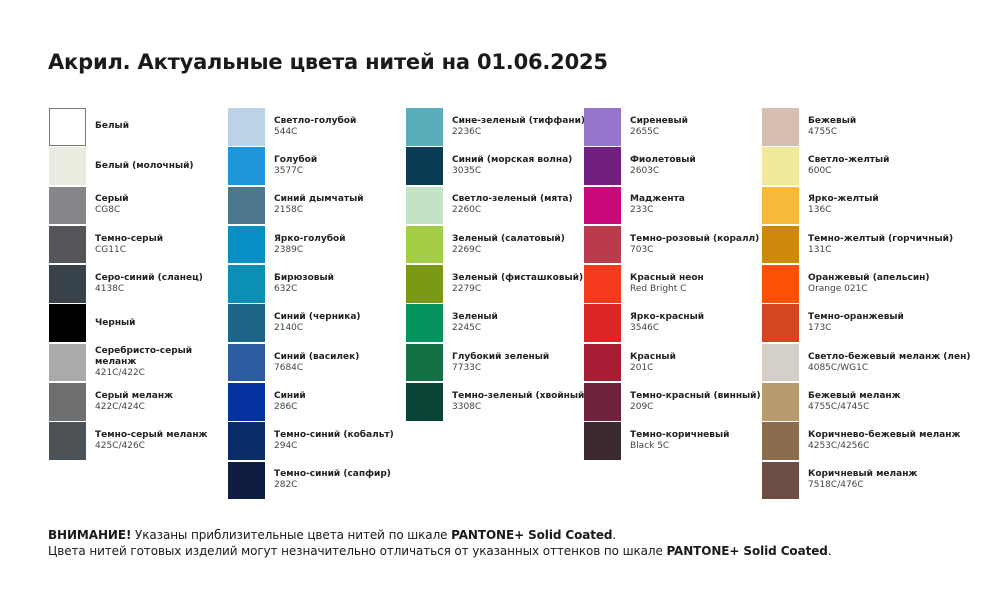 Image resolution: width=1000 pixels, height=609 pixels. I want to click on color-item: Светло-желтый 600C, so click(852, 166).